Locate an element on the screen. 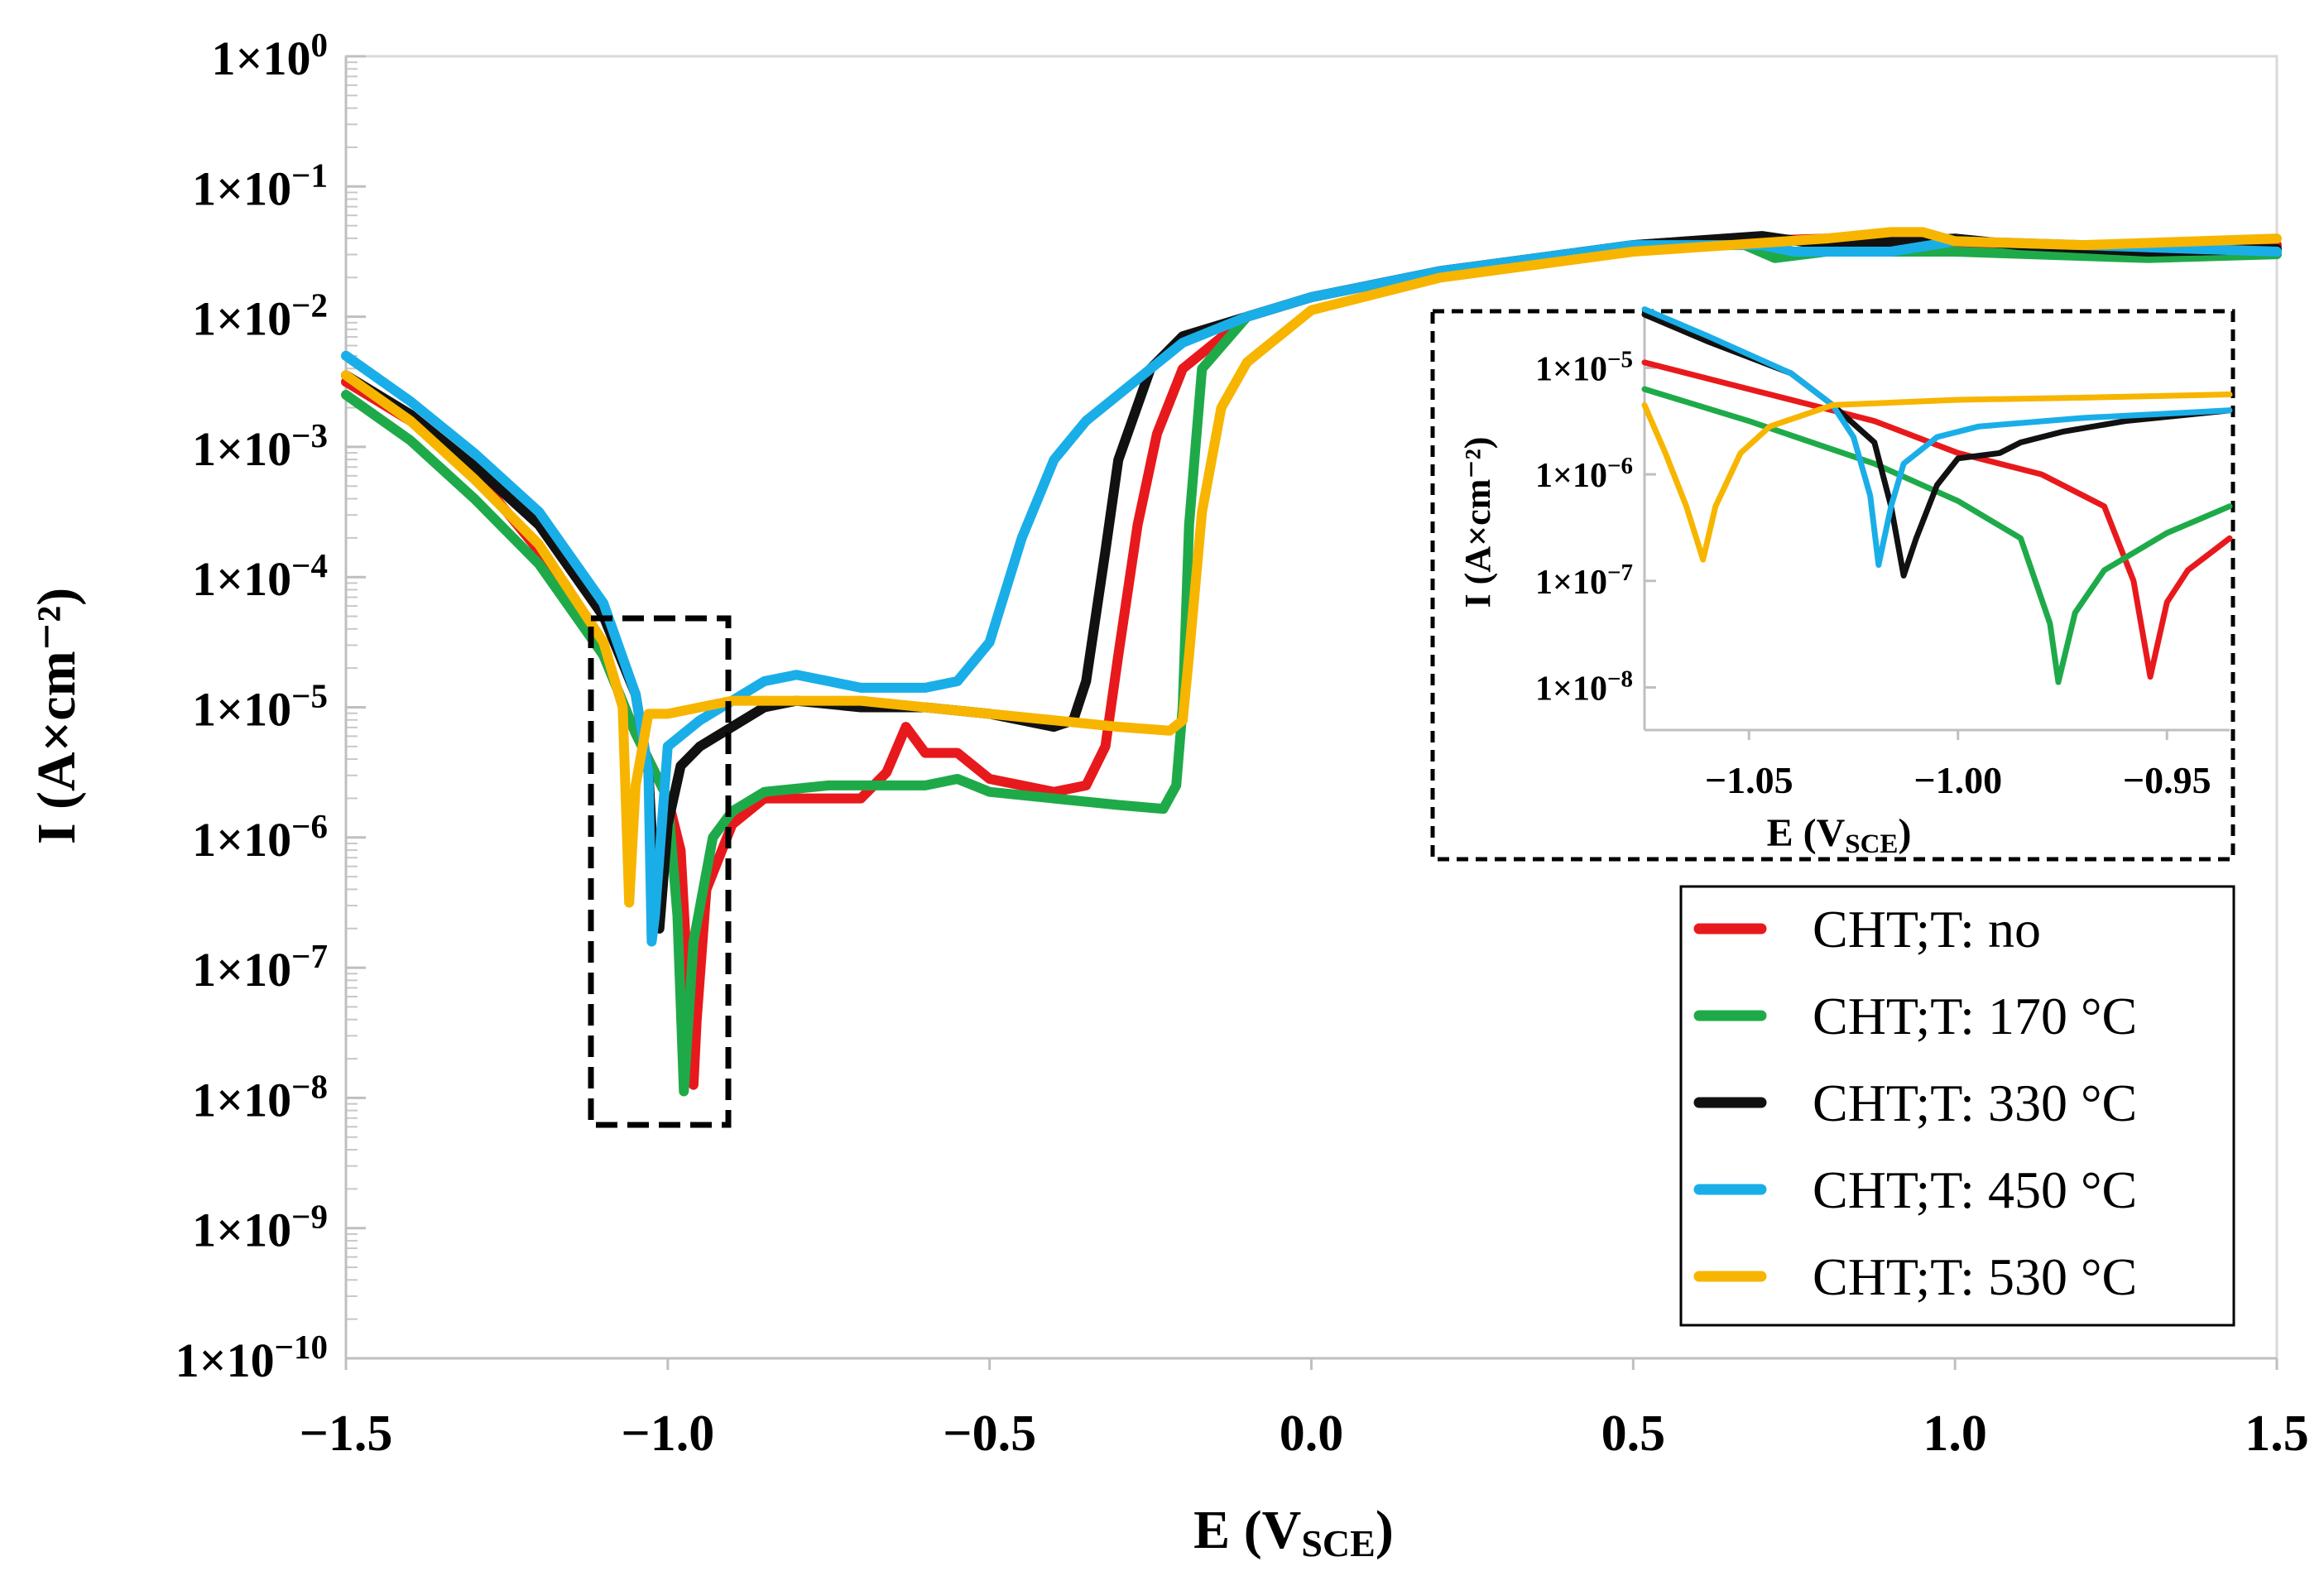 The image size is (2324, 1576). x-tick-label: −1.5 is located at coordinates (346, 1433).